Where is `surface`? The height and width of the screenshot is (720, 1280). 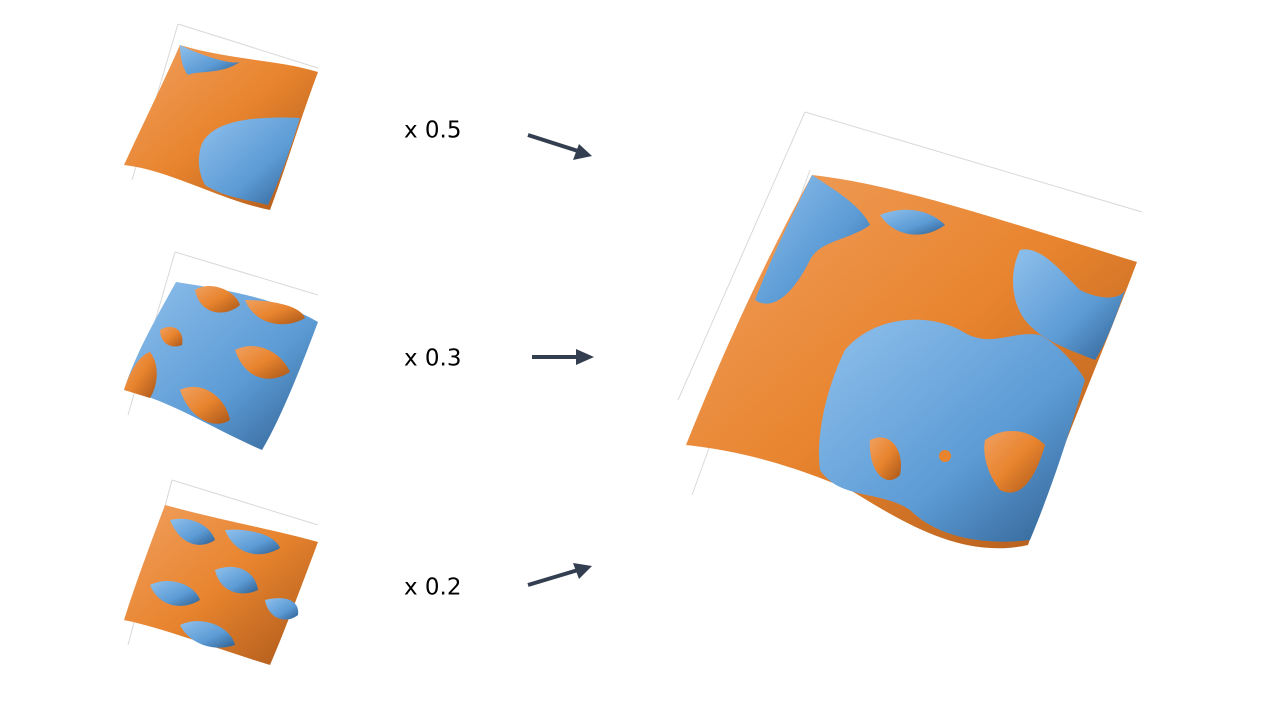 surface is located at coordinates (221, 366).